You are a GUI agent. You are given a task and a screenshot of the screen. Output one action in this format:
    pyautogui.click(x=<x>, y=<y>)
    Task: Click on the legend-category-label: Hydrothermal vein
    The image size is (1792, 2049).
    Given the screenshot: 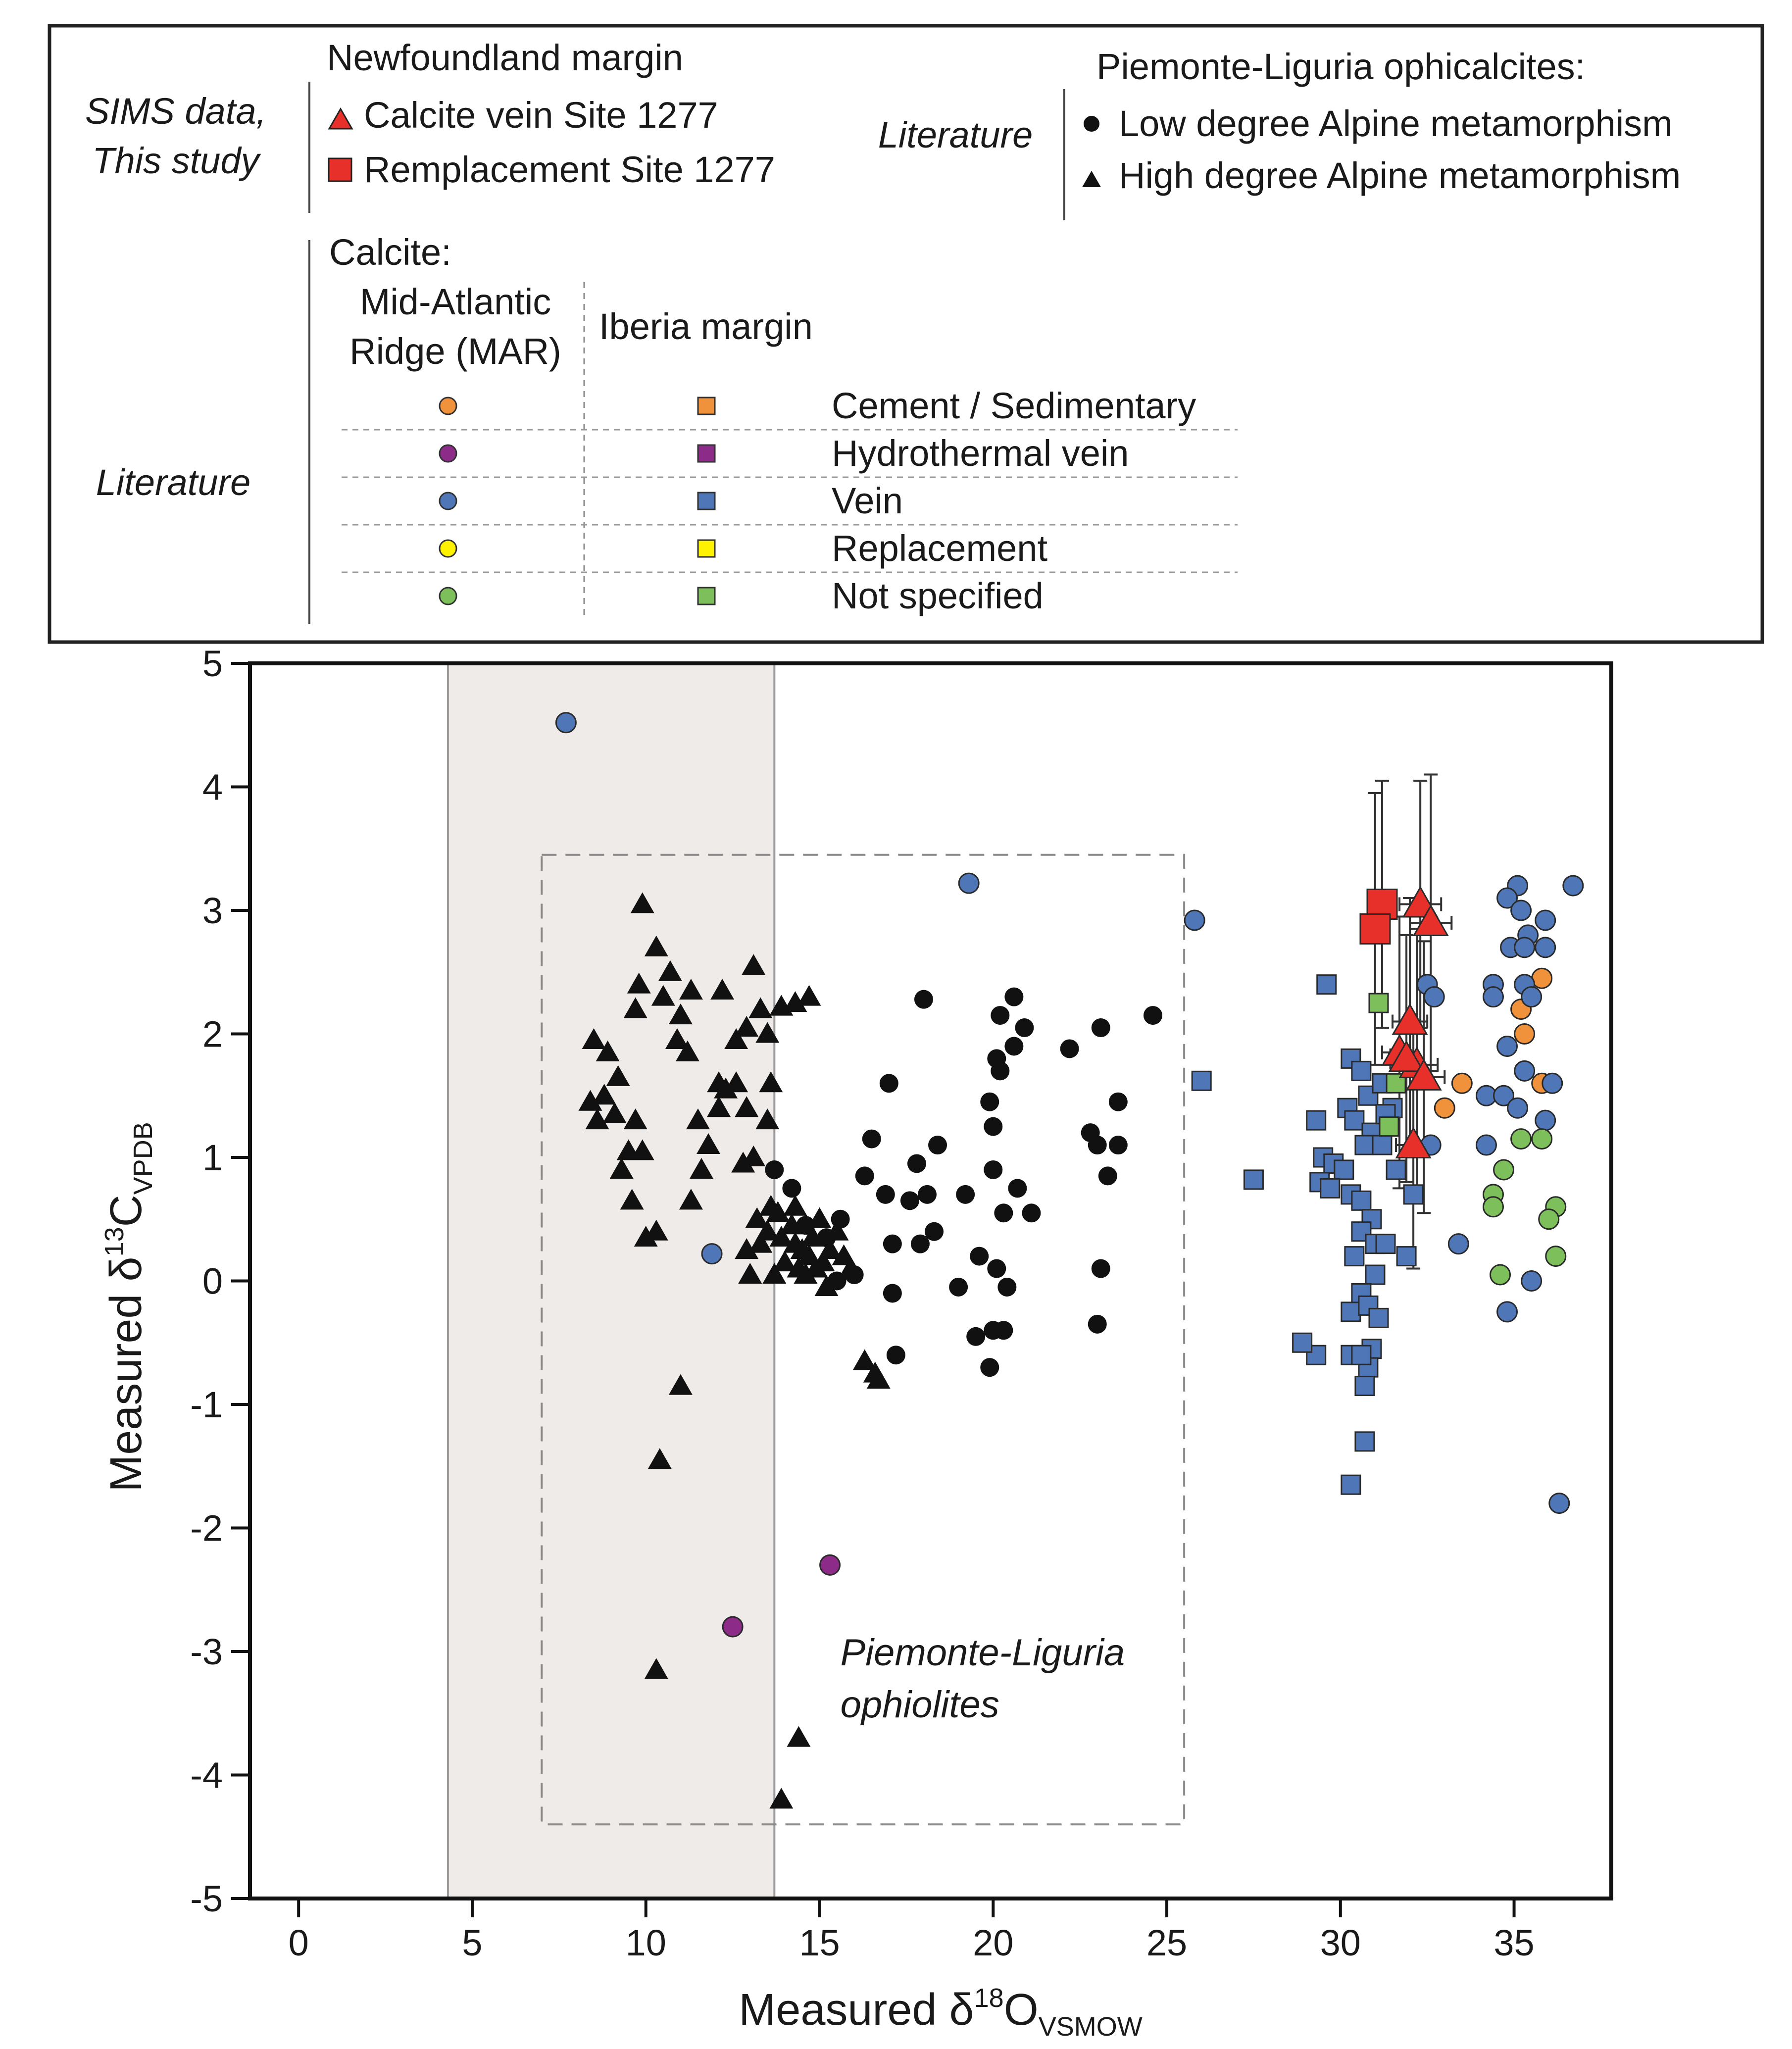 What is the action you would take?
    pyautogui.click(x=980, y=454)
    